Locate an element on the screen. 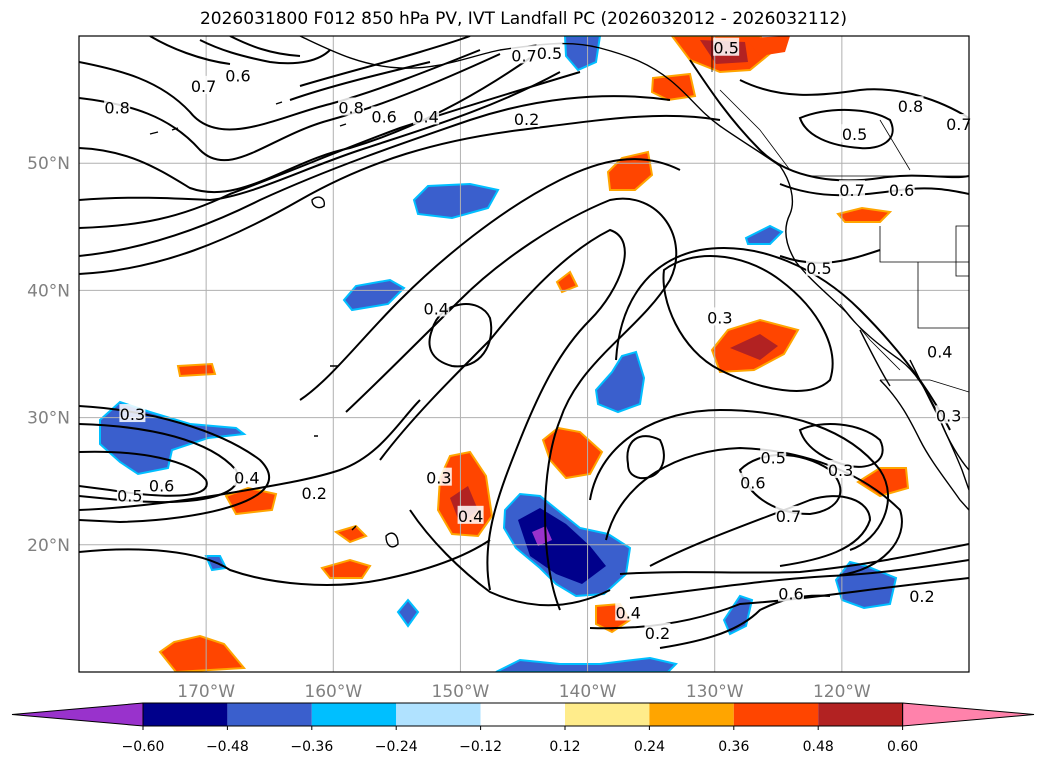 Image resolution: width=1047 pixels, height=765 pixels. coast-islands is located at coordinates (274, 324).